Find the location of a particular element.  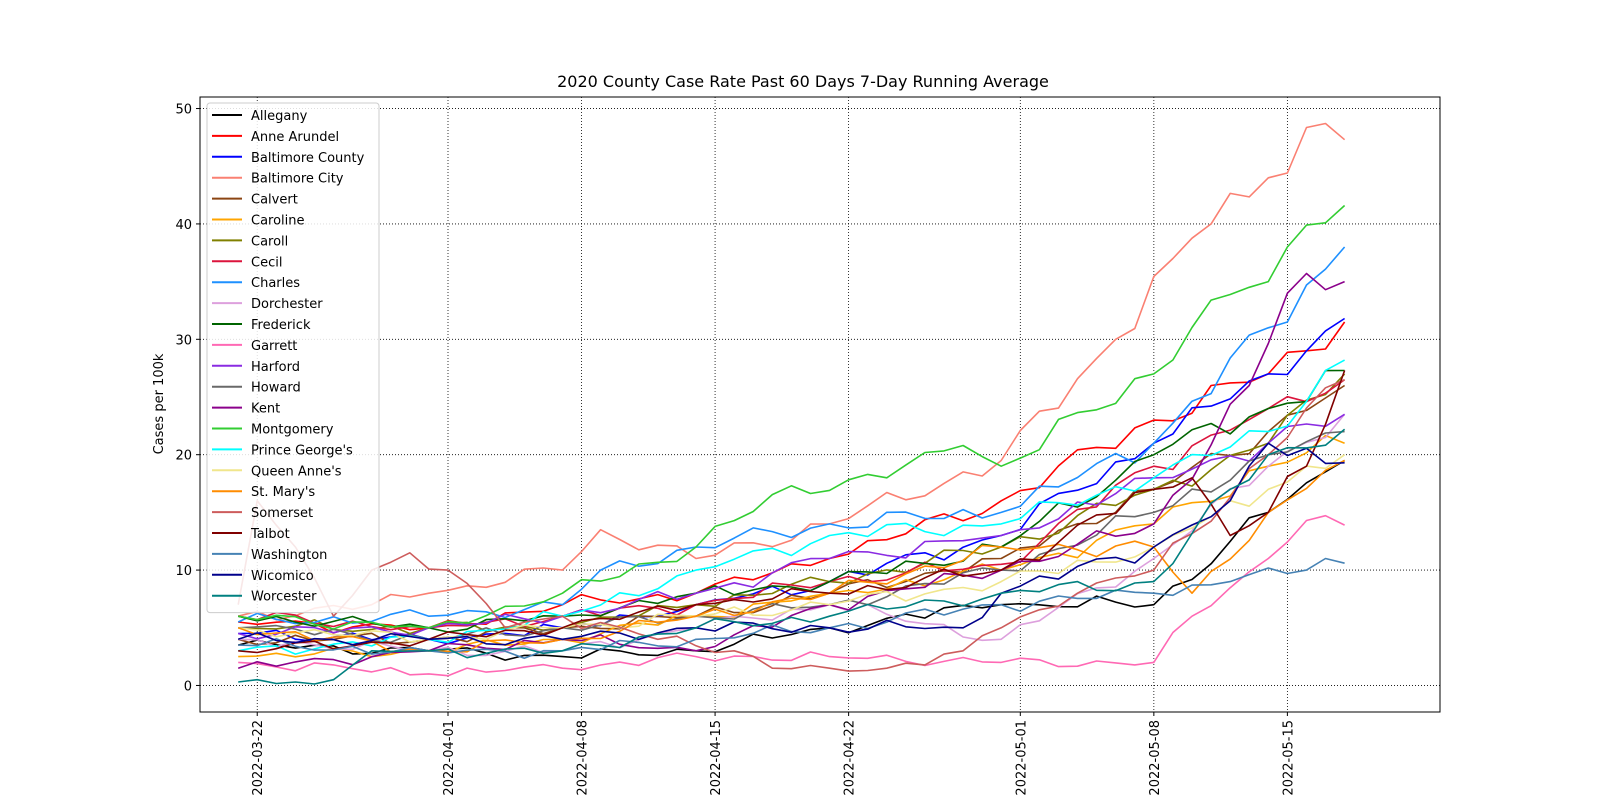

y-tick-label: 40 is located at coordinates (183, 225).